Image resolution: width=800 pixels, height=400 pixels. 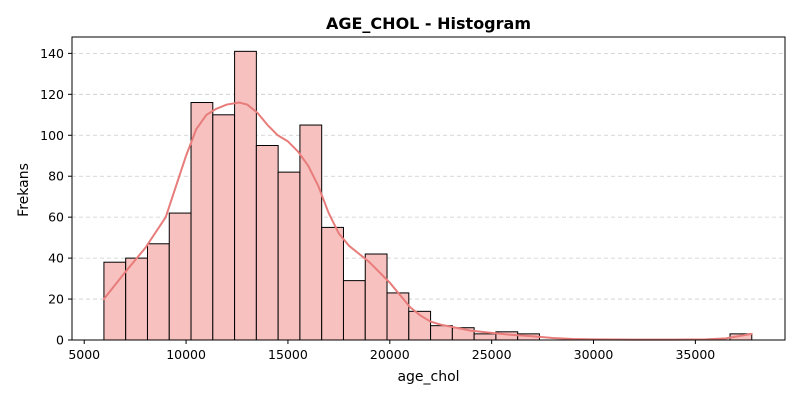 What do you see at coordinates (695, 354) in the screenshot?
I see `x-tick-label-6: 35000` at bounding box center [695, 354].